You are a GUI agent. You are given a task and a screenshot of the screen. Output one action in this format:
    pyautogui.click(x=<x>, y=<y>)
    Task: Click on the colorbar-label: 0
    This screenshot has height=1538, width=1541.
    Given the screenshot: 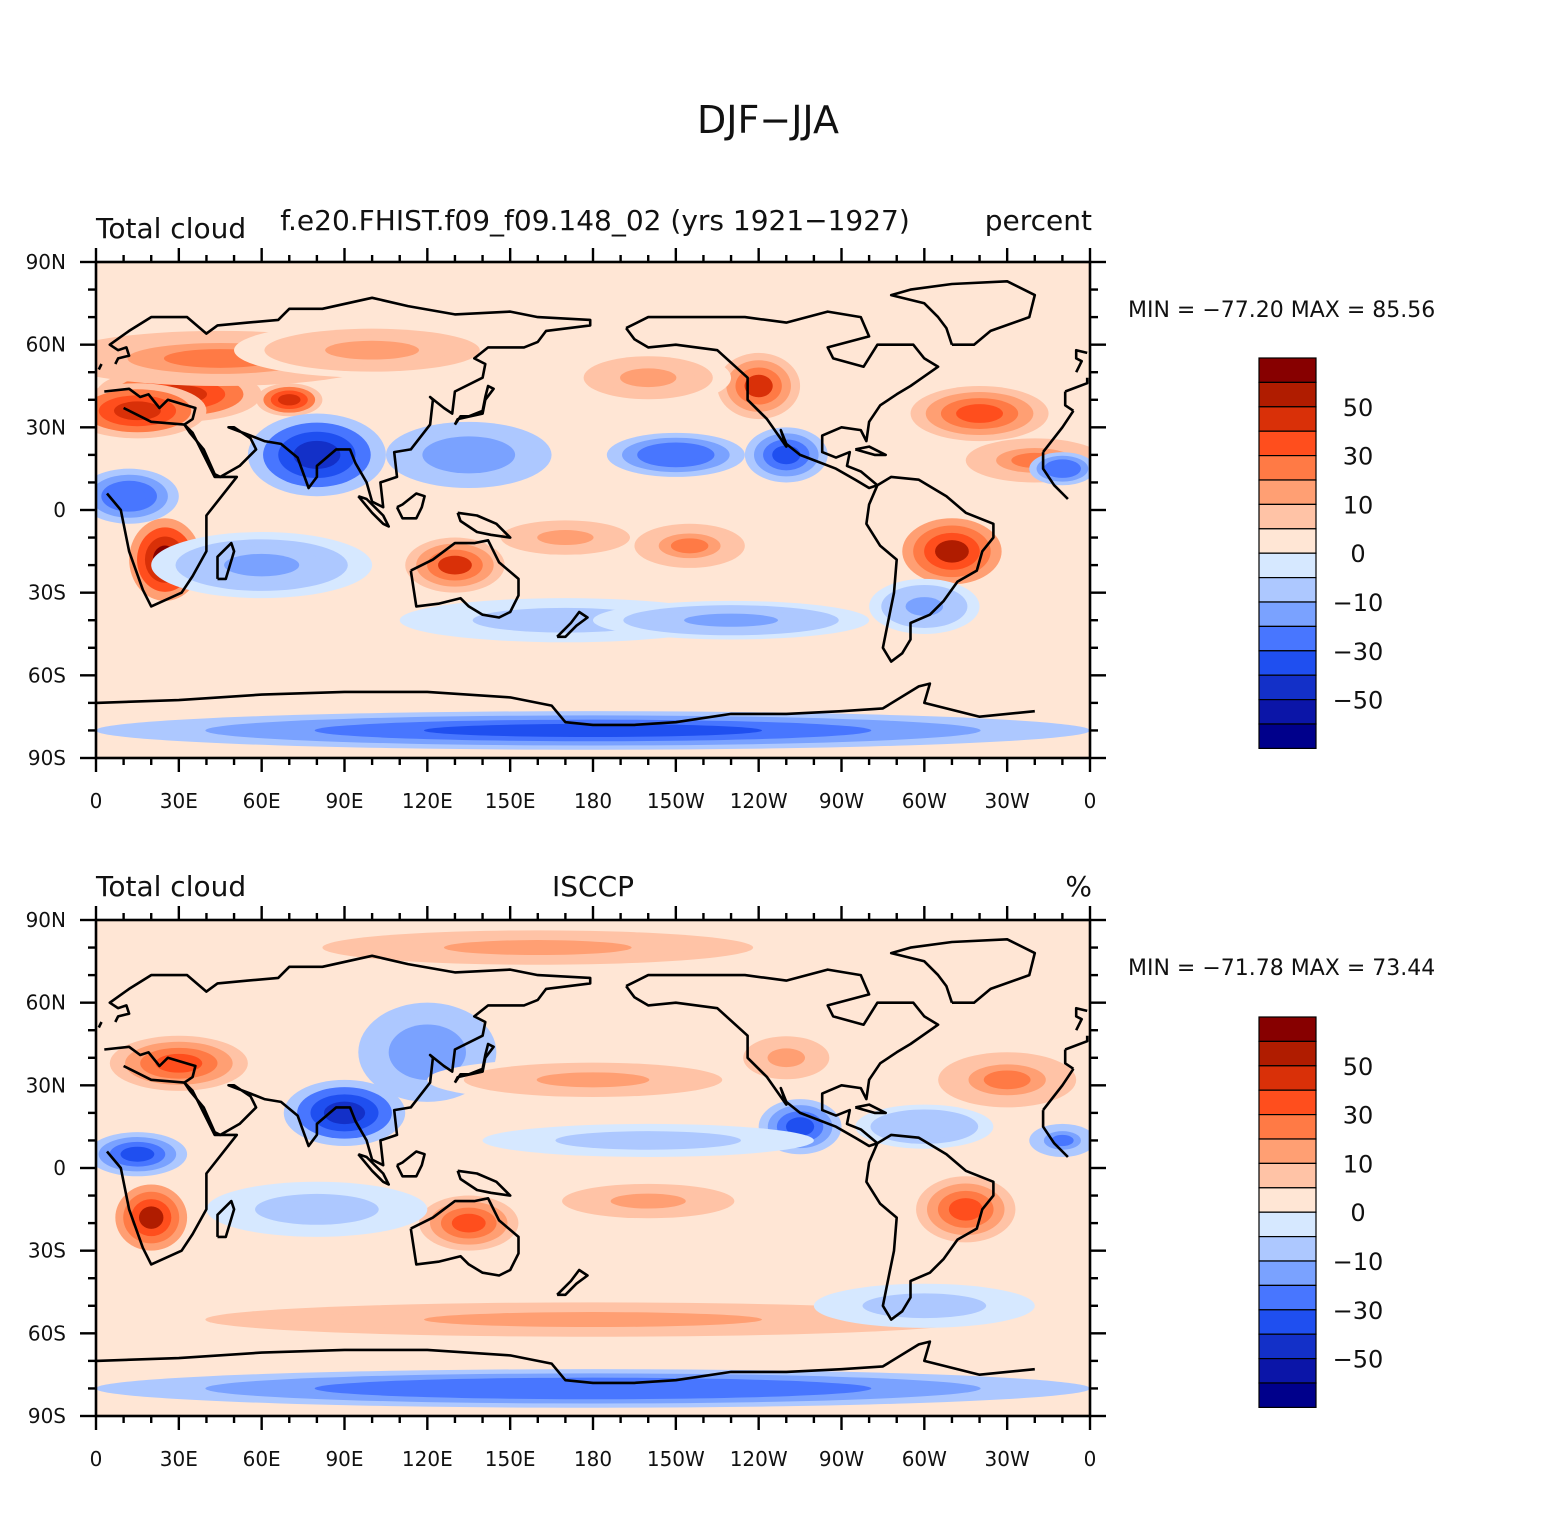 What is the action you would take?
    pyautogui.click(x=1357, y=554)
    